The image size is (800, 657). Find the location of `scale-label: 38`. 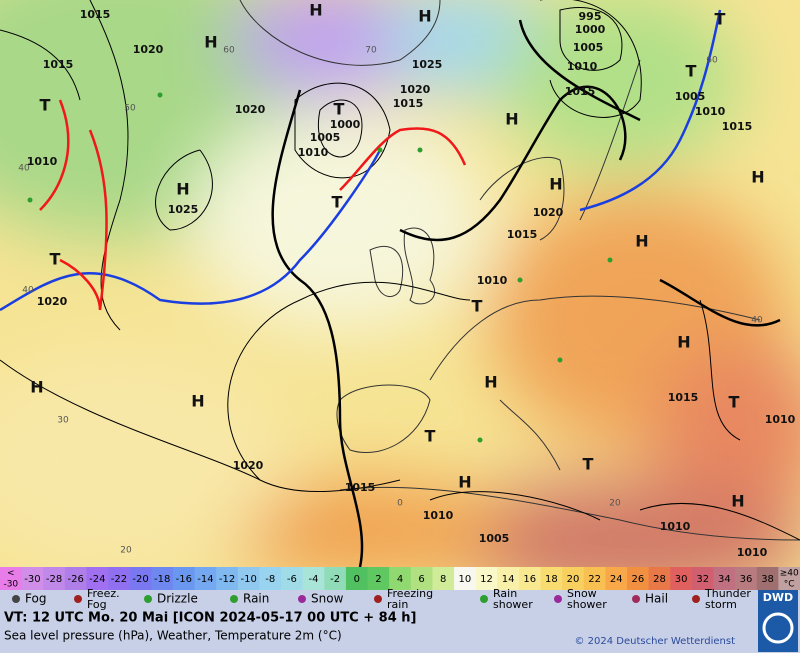

scale-label: 38 is located at coordinates (767, 579).